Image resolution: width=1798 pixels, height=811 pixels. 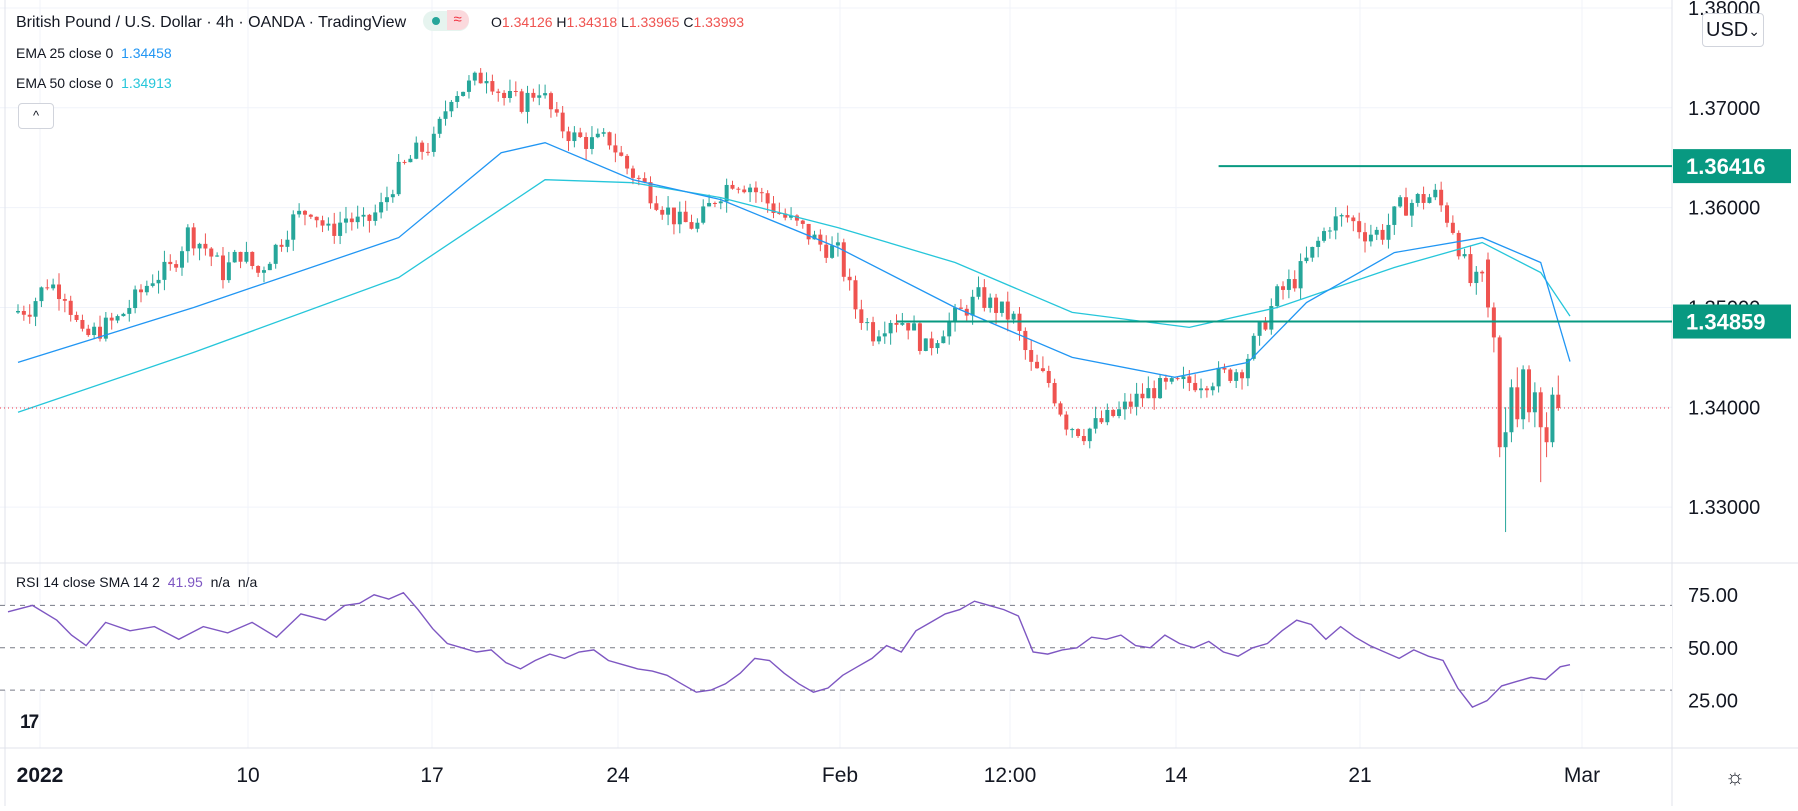 What do you see at coordinates (225, 23) in the screenshot?
I see `interval-label: 4h` at bounding box center [225, 23].